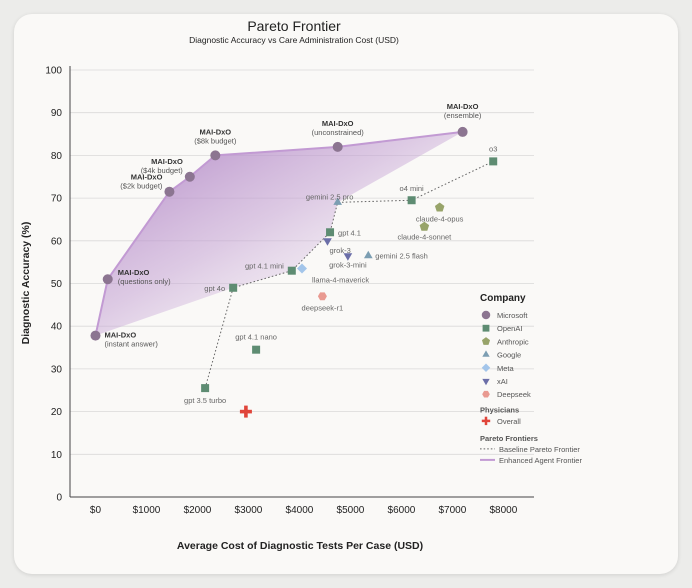 This screenshot has width=692, height=588. I want to click on point-sublabel: ($2k budget), so click(141, 186).